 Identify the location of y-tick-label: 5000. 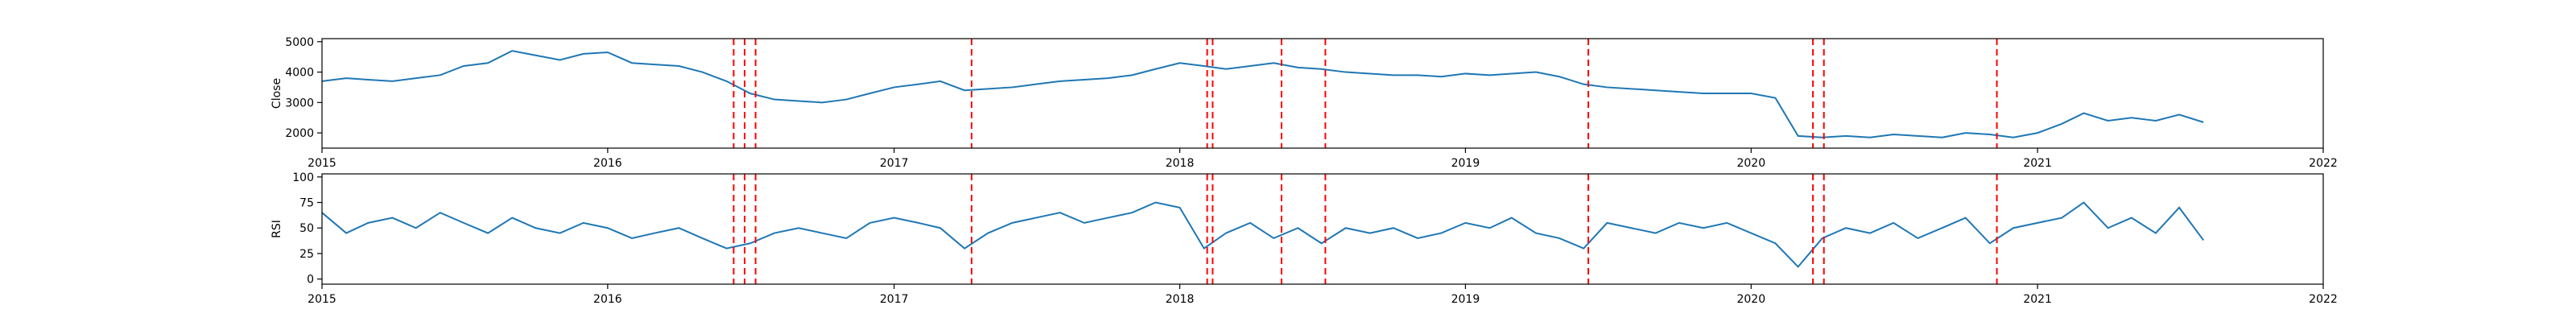
(299, 42).